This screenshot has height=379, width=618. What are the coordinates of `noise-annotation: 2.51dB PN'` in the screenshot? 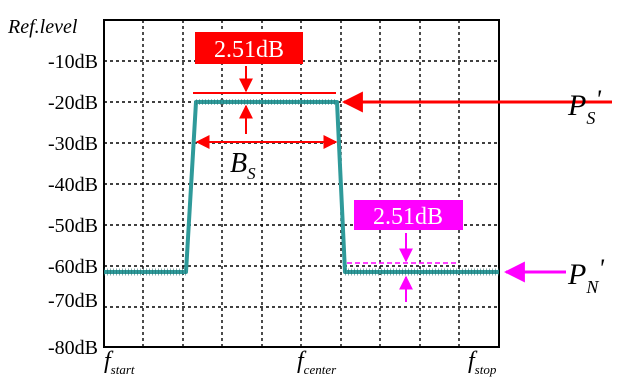 It's located at (475, 251).